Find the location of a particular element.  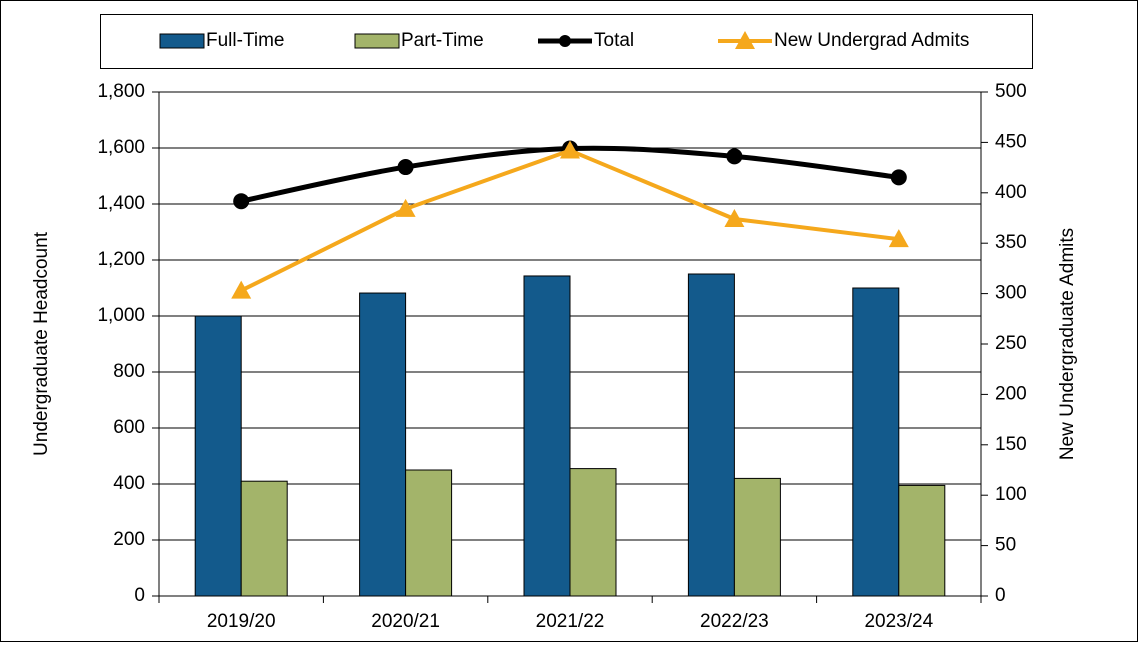

series-line is located at coordinates (570, 220).